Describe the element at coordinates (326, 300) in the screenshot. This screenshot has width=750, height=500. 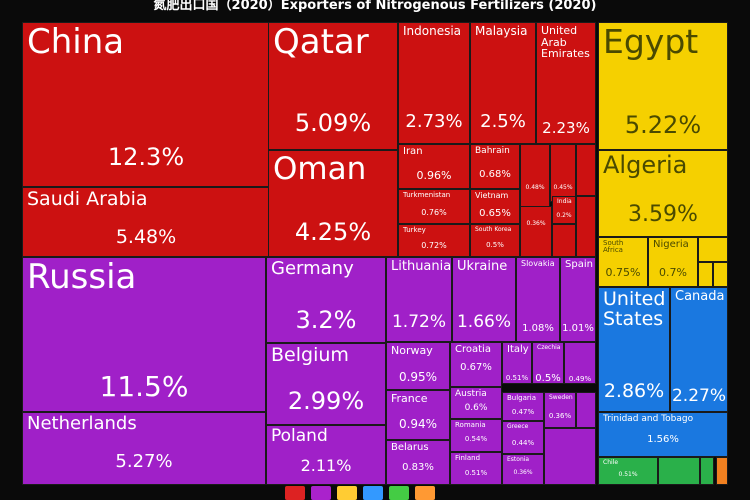
I see `tile-germany: Germany 3.2%` at that location.